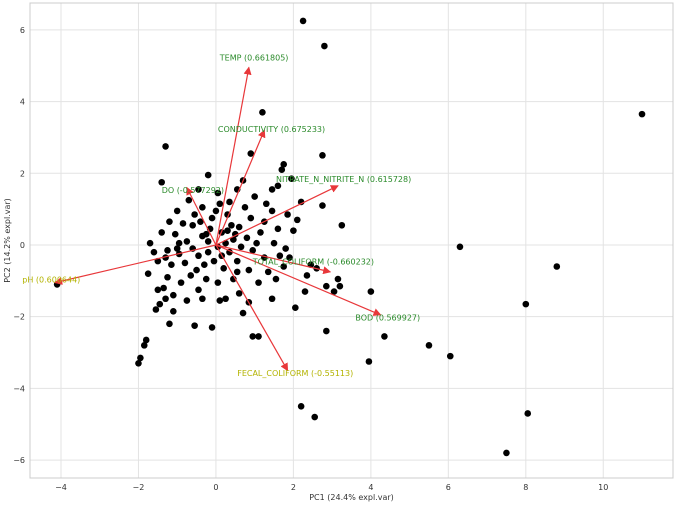 The image size is (676, 507). Describe the element at coordinates (7, 240) in the screenshot. I see `y-axis-label: PC2 (14.2% expl.var)` at that location.